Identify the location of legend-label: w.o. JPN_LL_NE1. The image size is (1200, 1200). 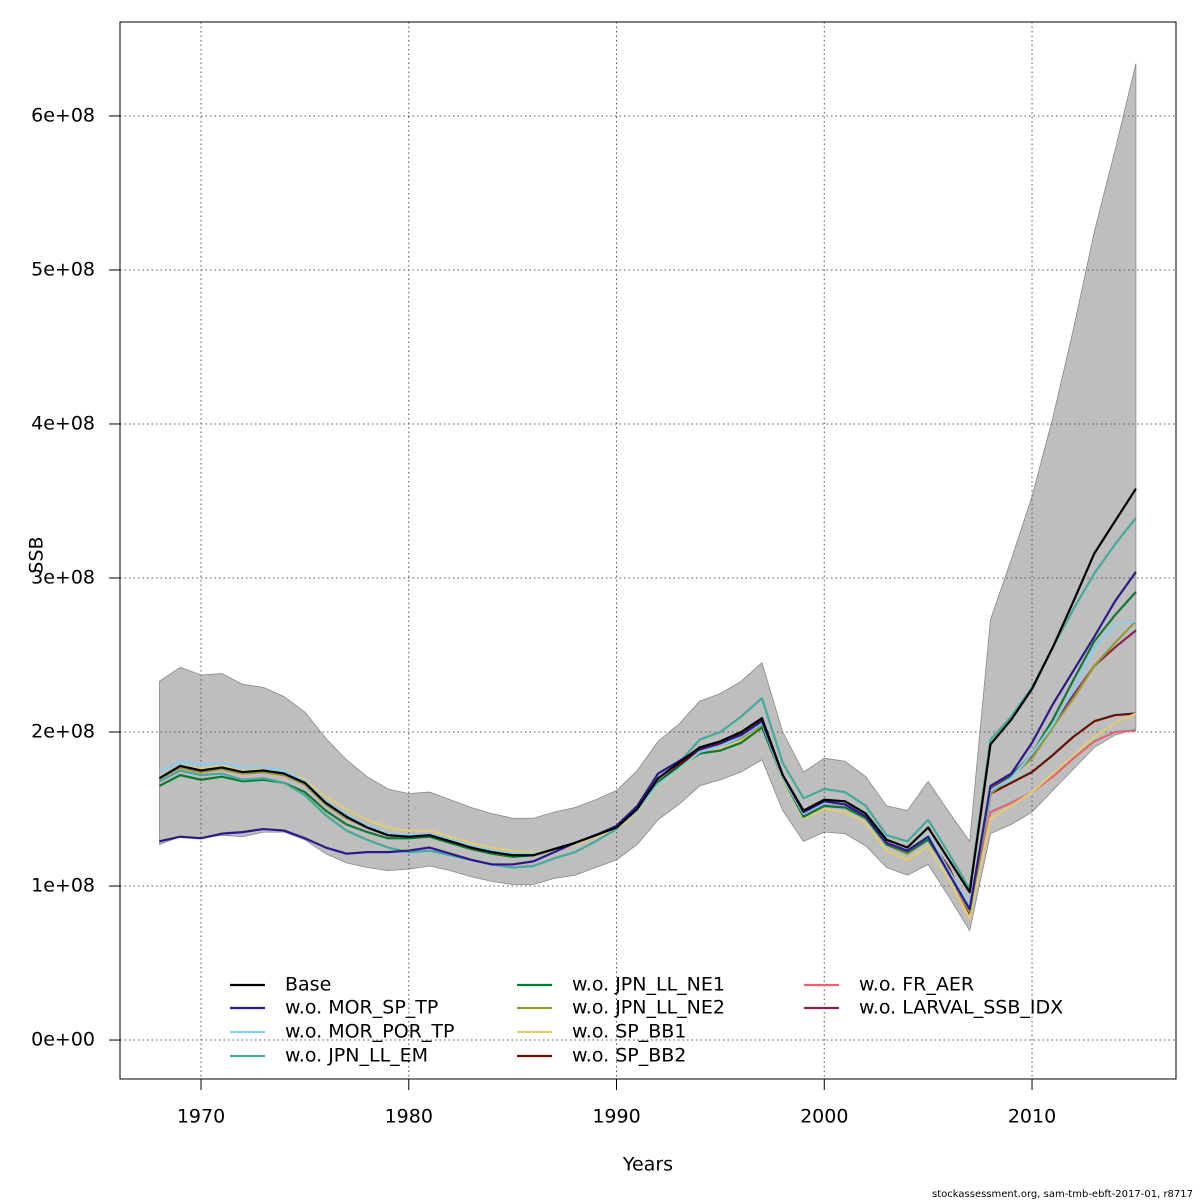
(648, 985).